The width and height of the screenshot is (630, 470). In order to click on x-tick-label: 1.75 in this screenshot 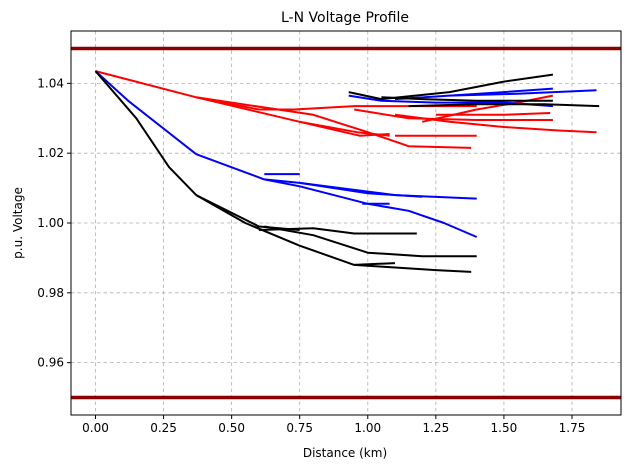, I will do `click(572, 428)`.